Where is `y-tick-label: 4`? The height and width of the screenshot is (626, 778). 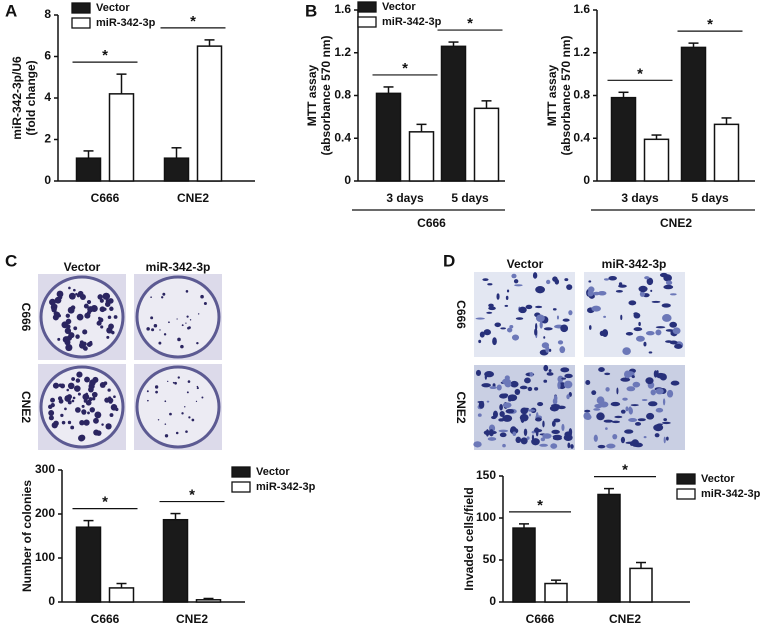
y-tick-label: 4 is located at coordinates (47, 97).